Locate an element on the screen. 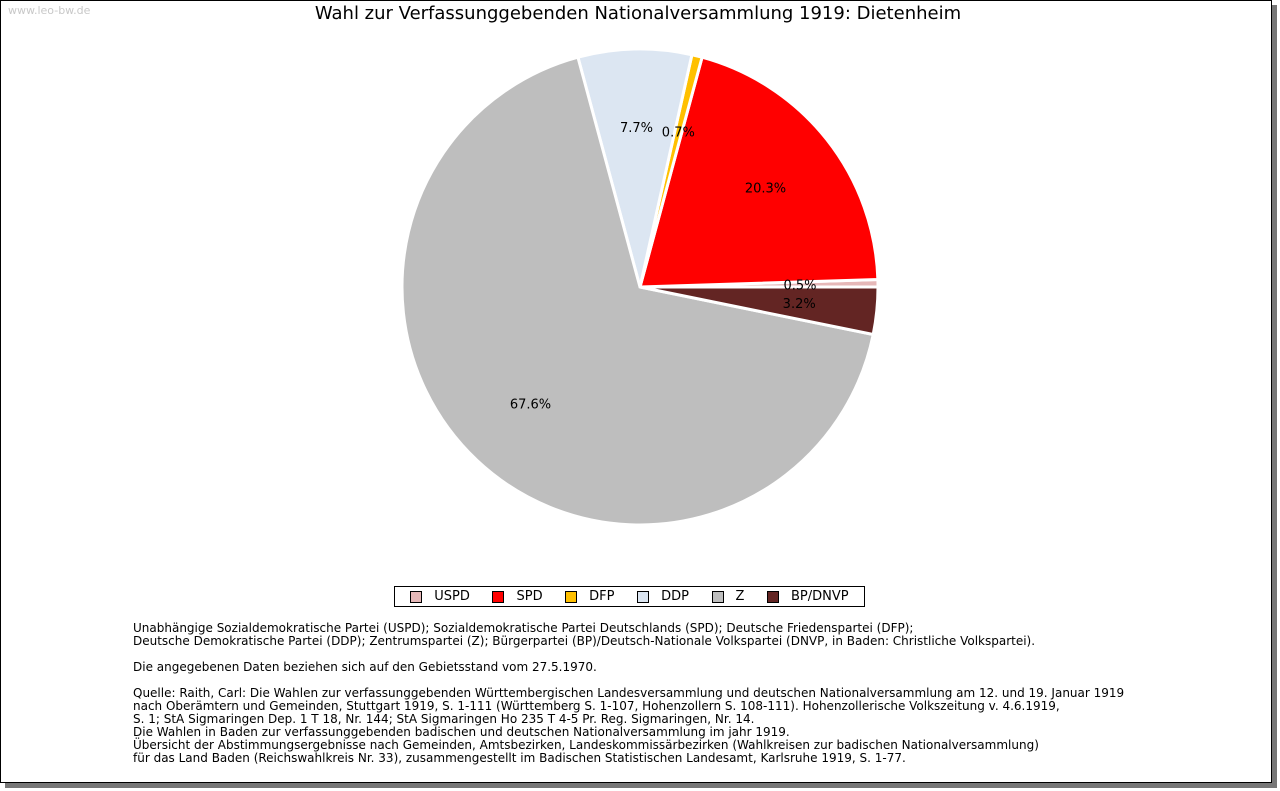 The width and height of the screenshot is (1280, 791). data-label: 3.2% is located at coordinates (799, 304).